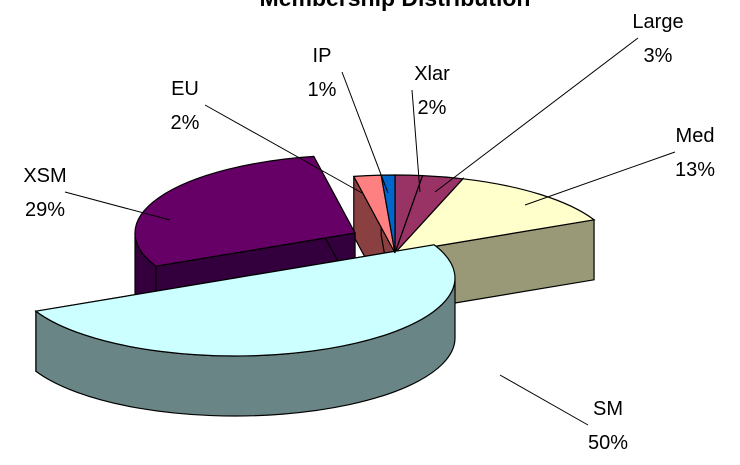 The image size is (740, 465). I want to click on chart-title: Membership Distribution, so click(395, 5).